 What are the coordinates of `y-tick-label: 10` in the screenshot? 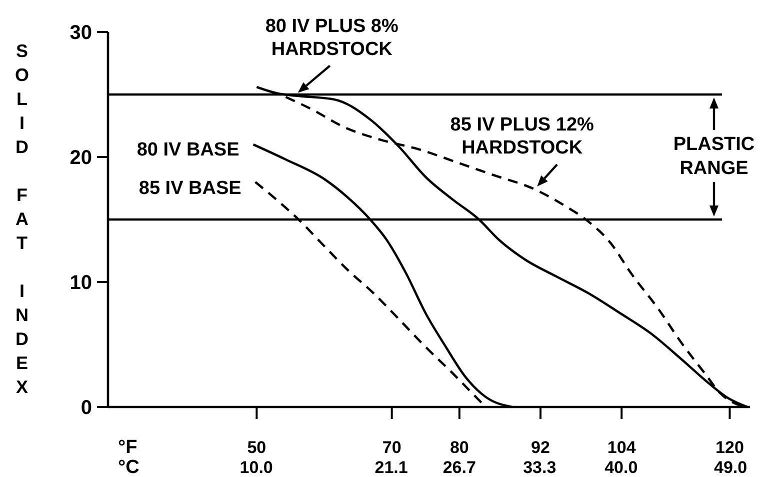 It's located at (81, 283).